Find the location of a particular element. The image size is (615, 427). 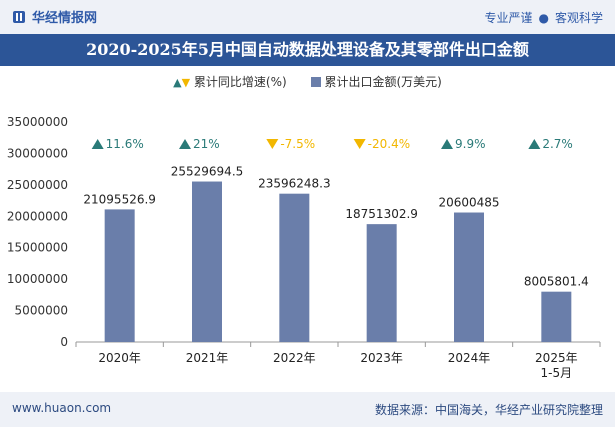

legend-growth-label: 累计同比增速(%) is located at coordinates (240, 82).